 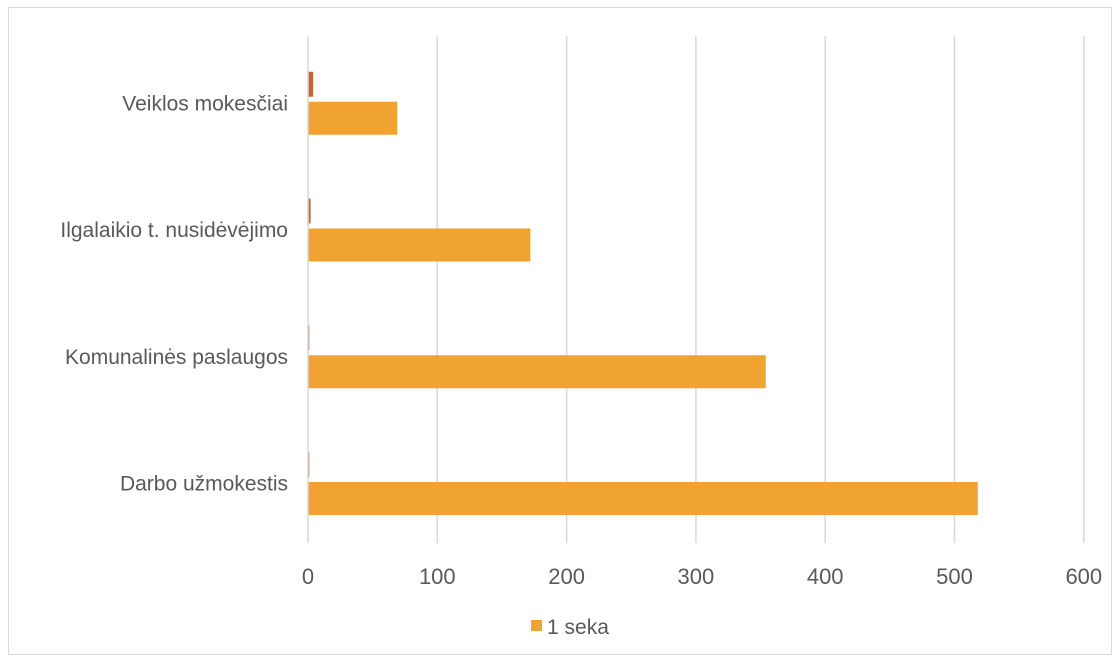 What do you see at coordinates (536, 625) in the screenshot?
I see `legend-swatch` at bounding box center [536, 625].